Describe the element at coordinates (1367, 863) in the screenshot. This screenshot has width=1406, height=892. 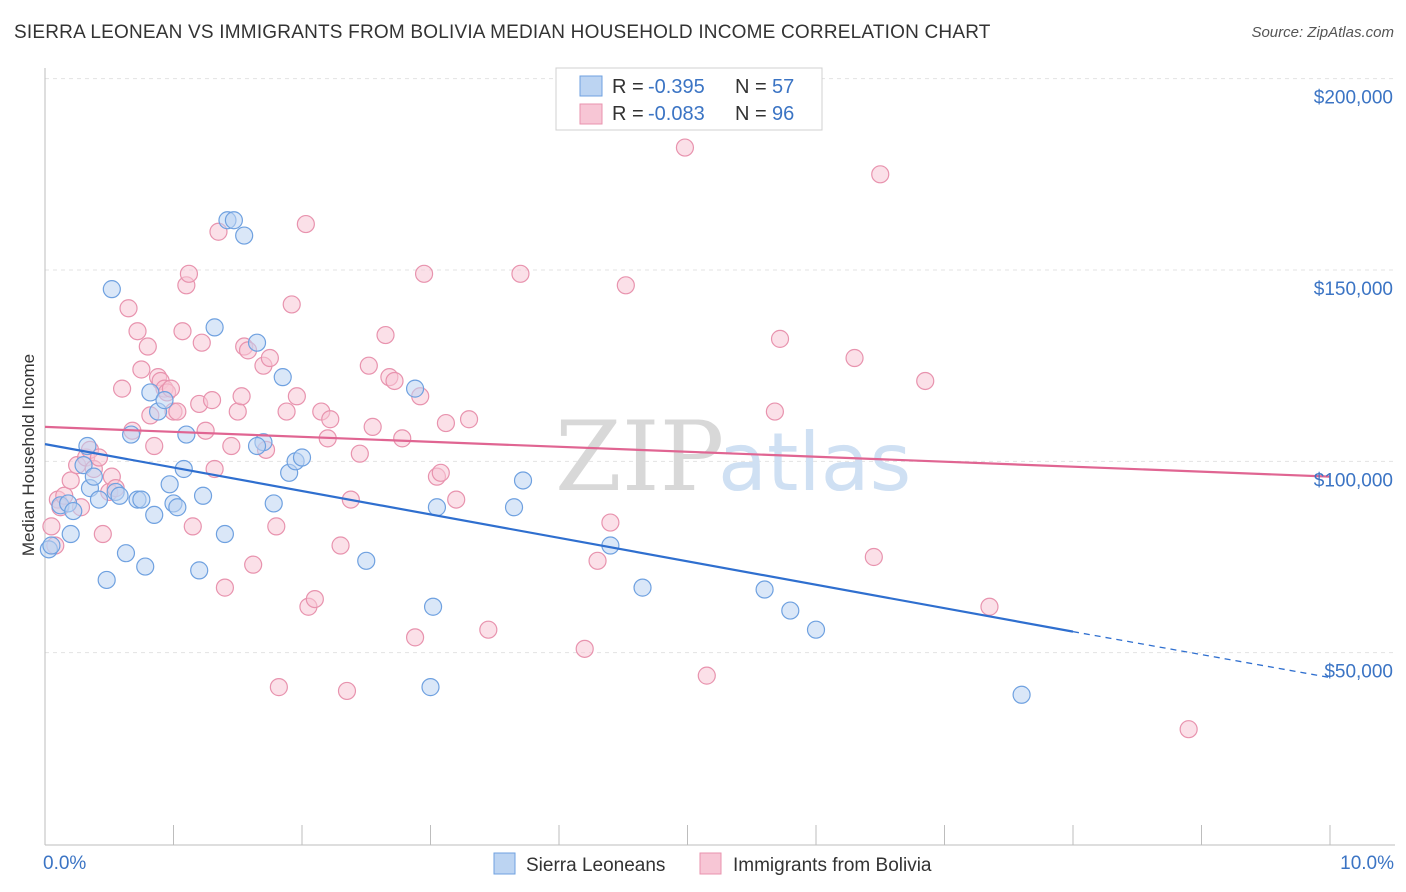
I see `x-tick-label-max: 10.0%` at that location.